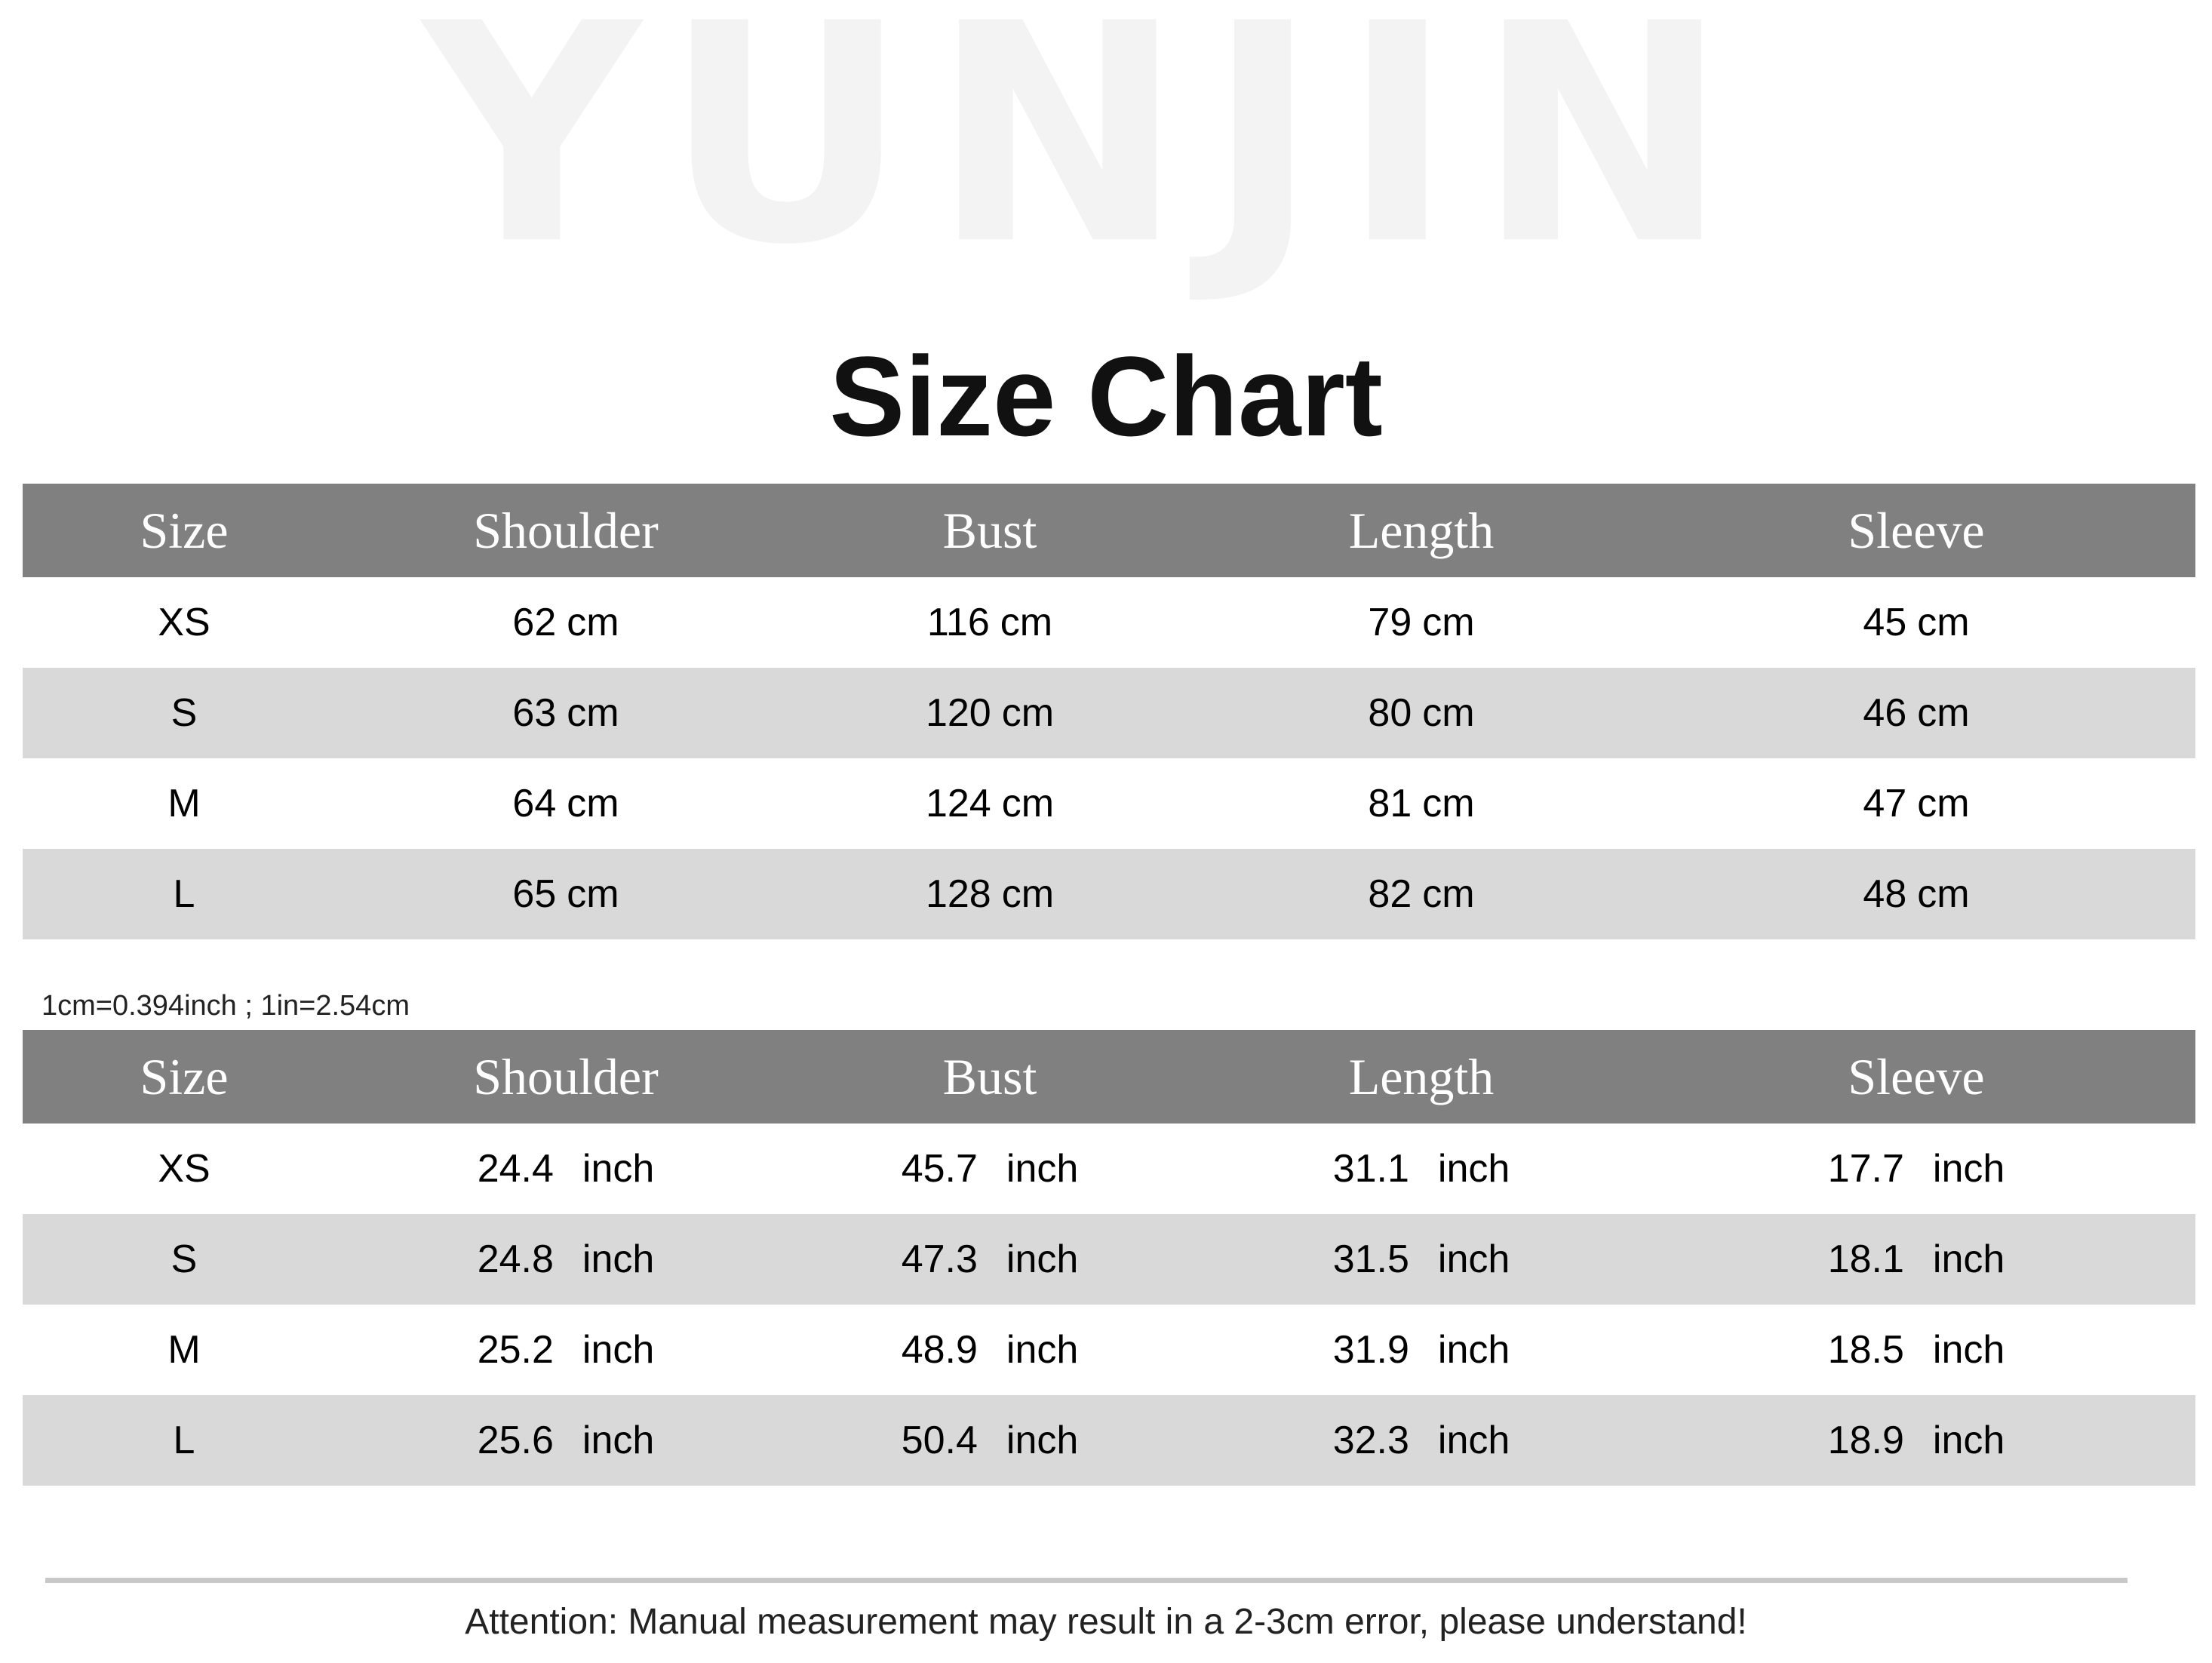  I want to click on measurement-value: 46, so click(1885, 713).